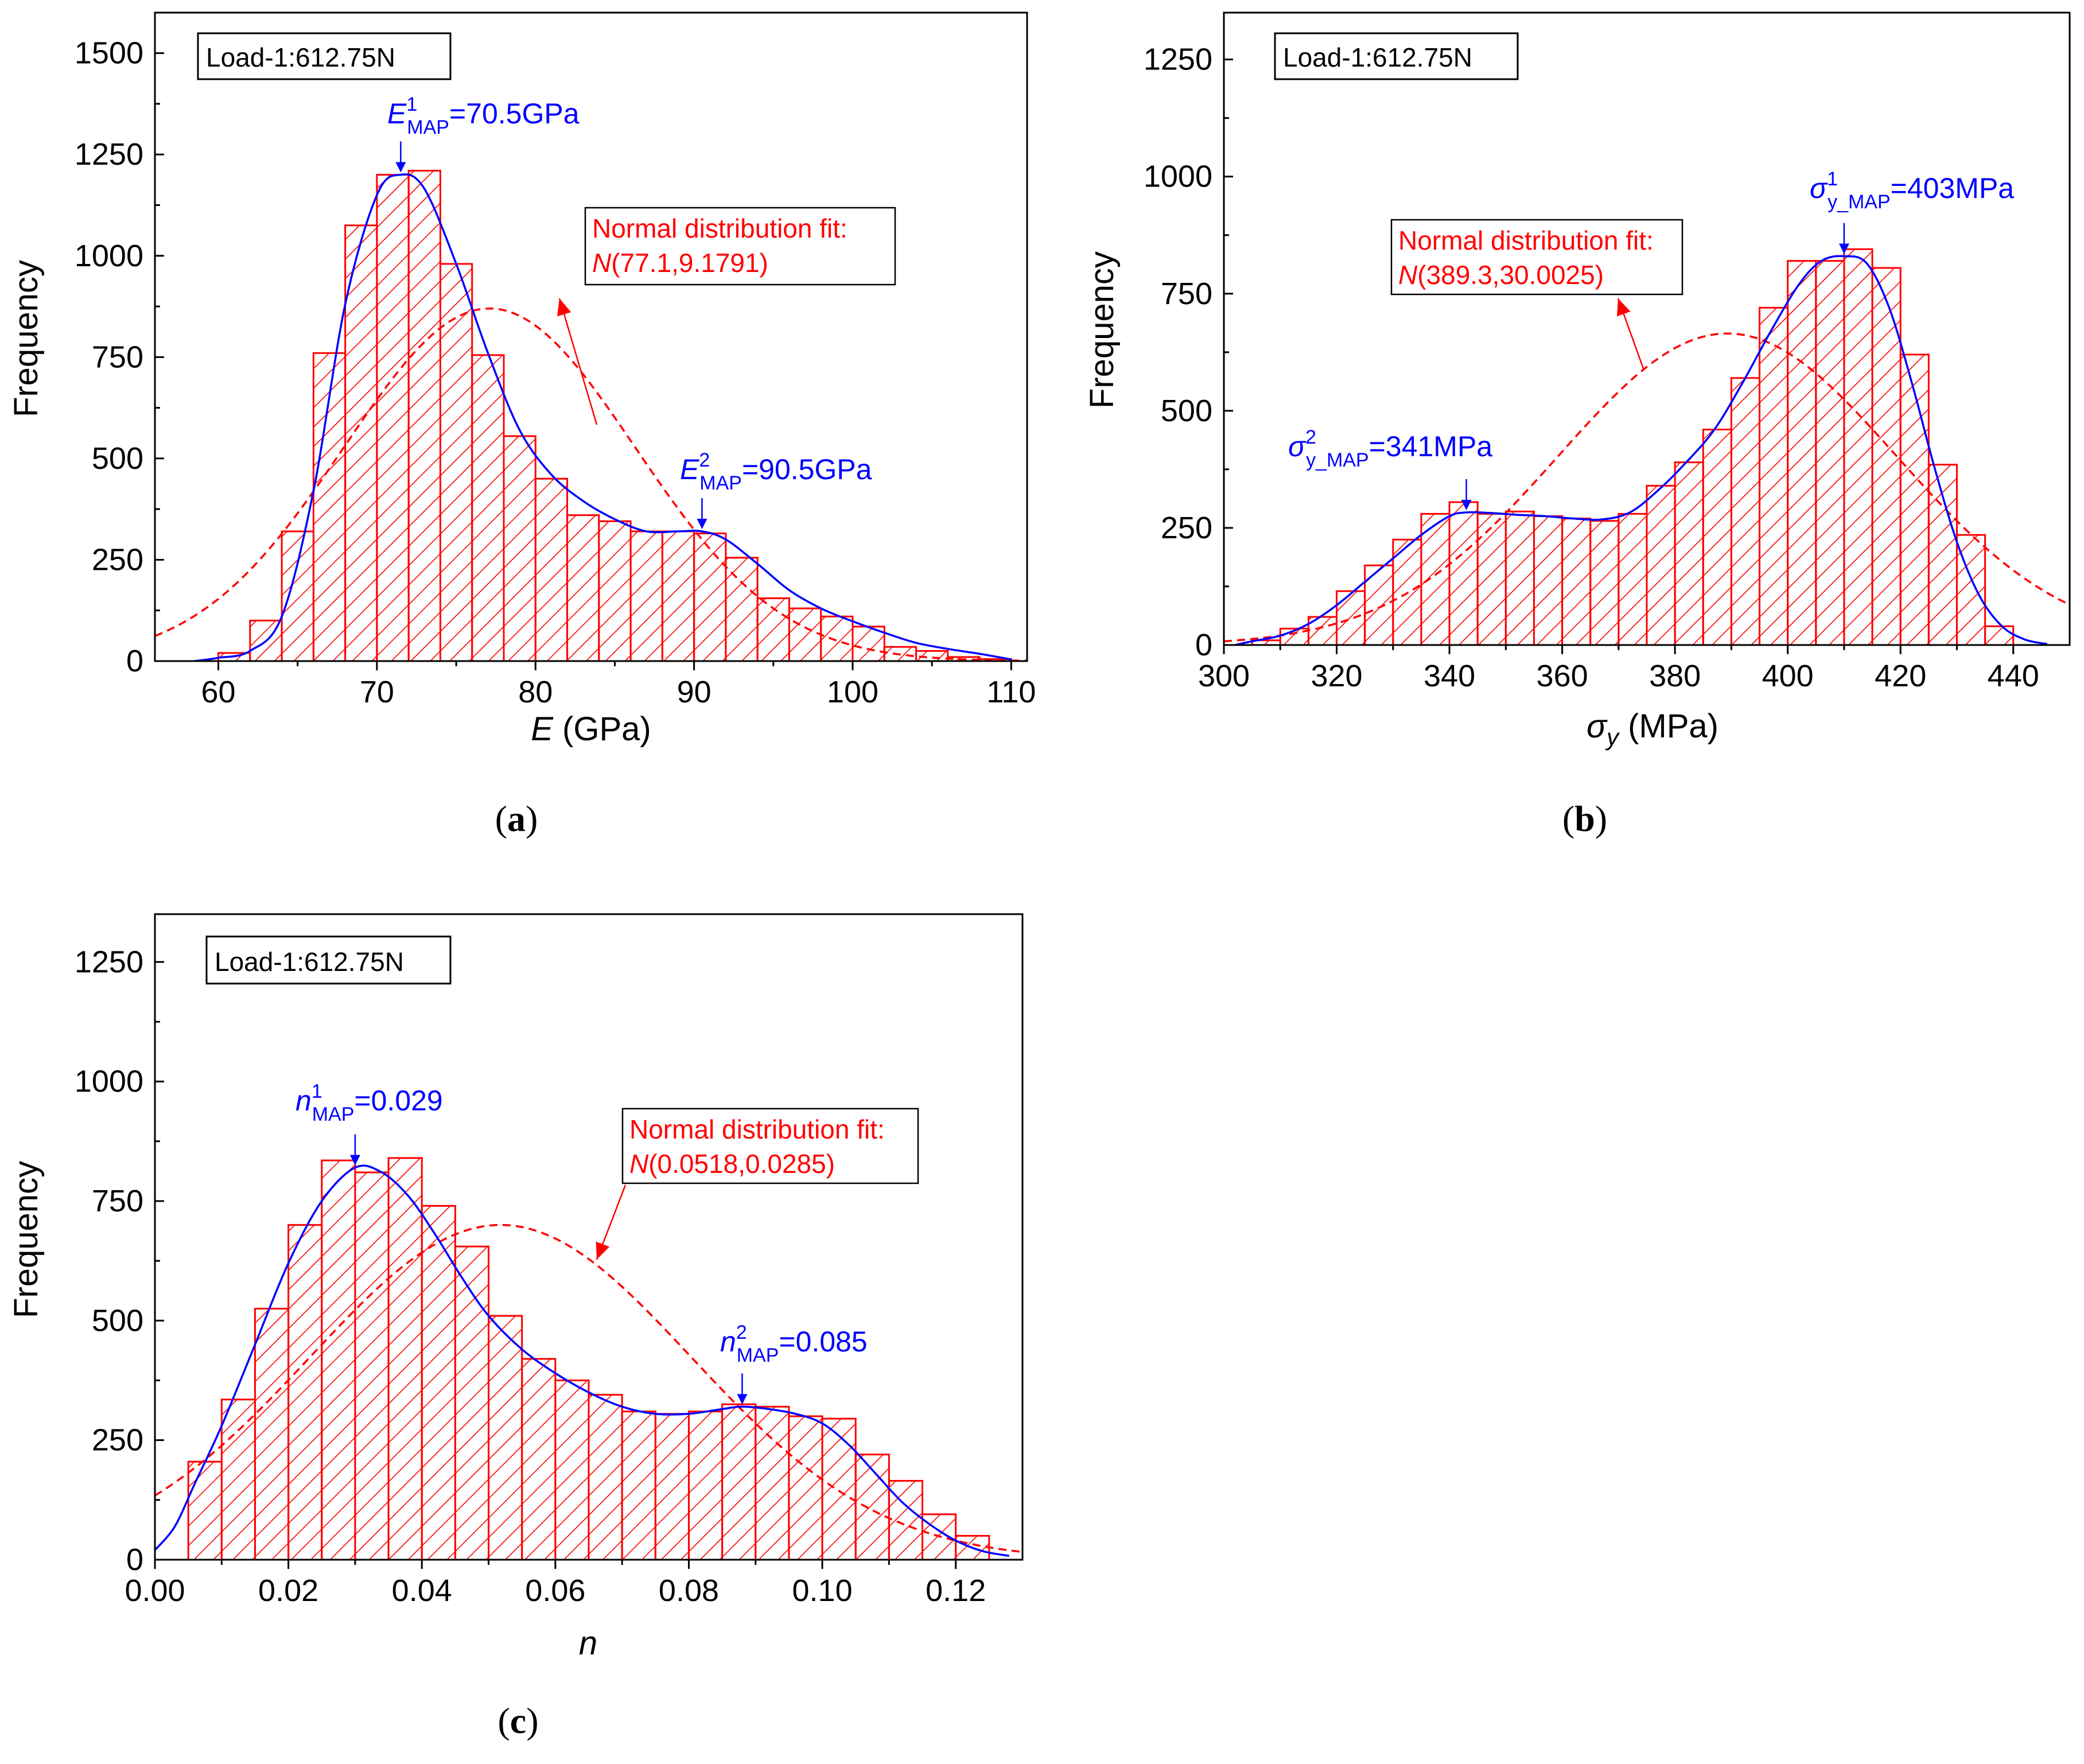  I want to click on y-tick-label-c-5: 1250, so click(109, 962).